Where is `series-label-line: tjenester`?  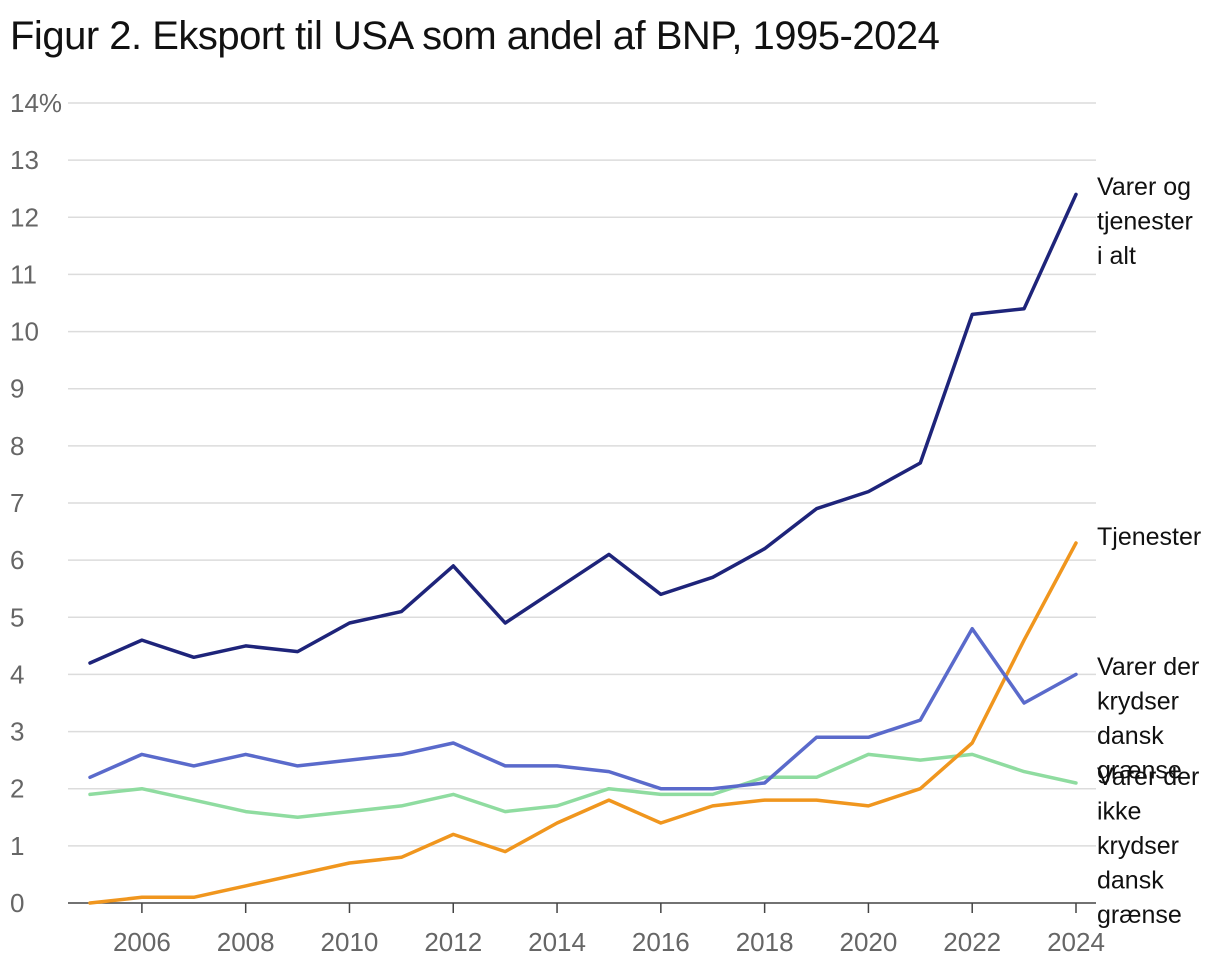
series-label-line: tjenester is located at coordinates (1145, 222).